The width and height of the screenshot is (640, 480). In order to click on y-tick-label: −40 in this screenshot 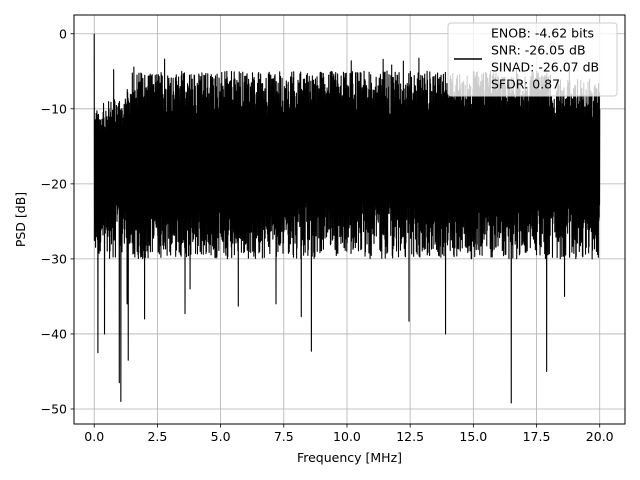, I will do `click(54, 333)`.